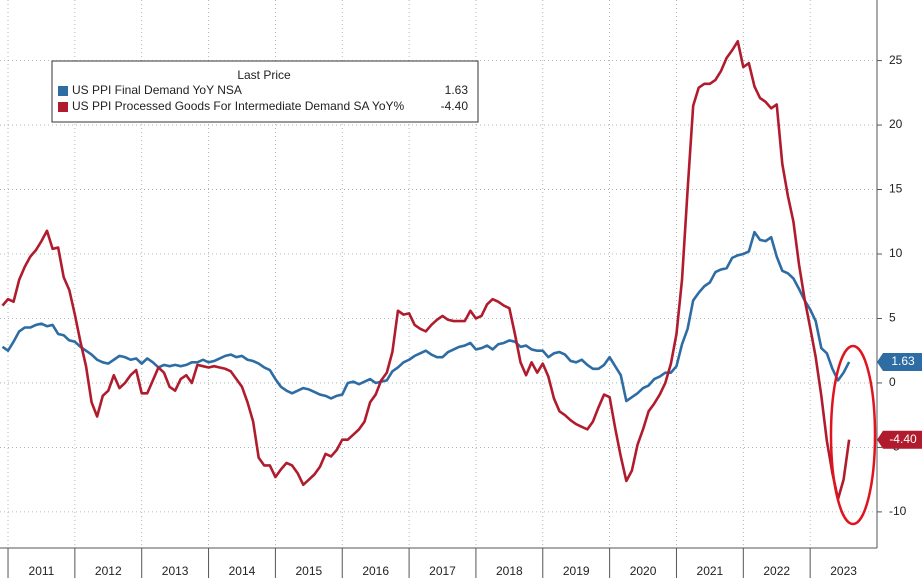 The height and width of the screenshot is (578, 922). I want to click on x-tick-label: 2014, so click(242, 571).